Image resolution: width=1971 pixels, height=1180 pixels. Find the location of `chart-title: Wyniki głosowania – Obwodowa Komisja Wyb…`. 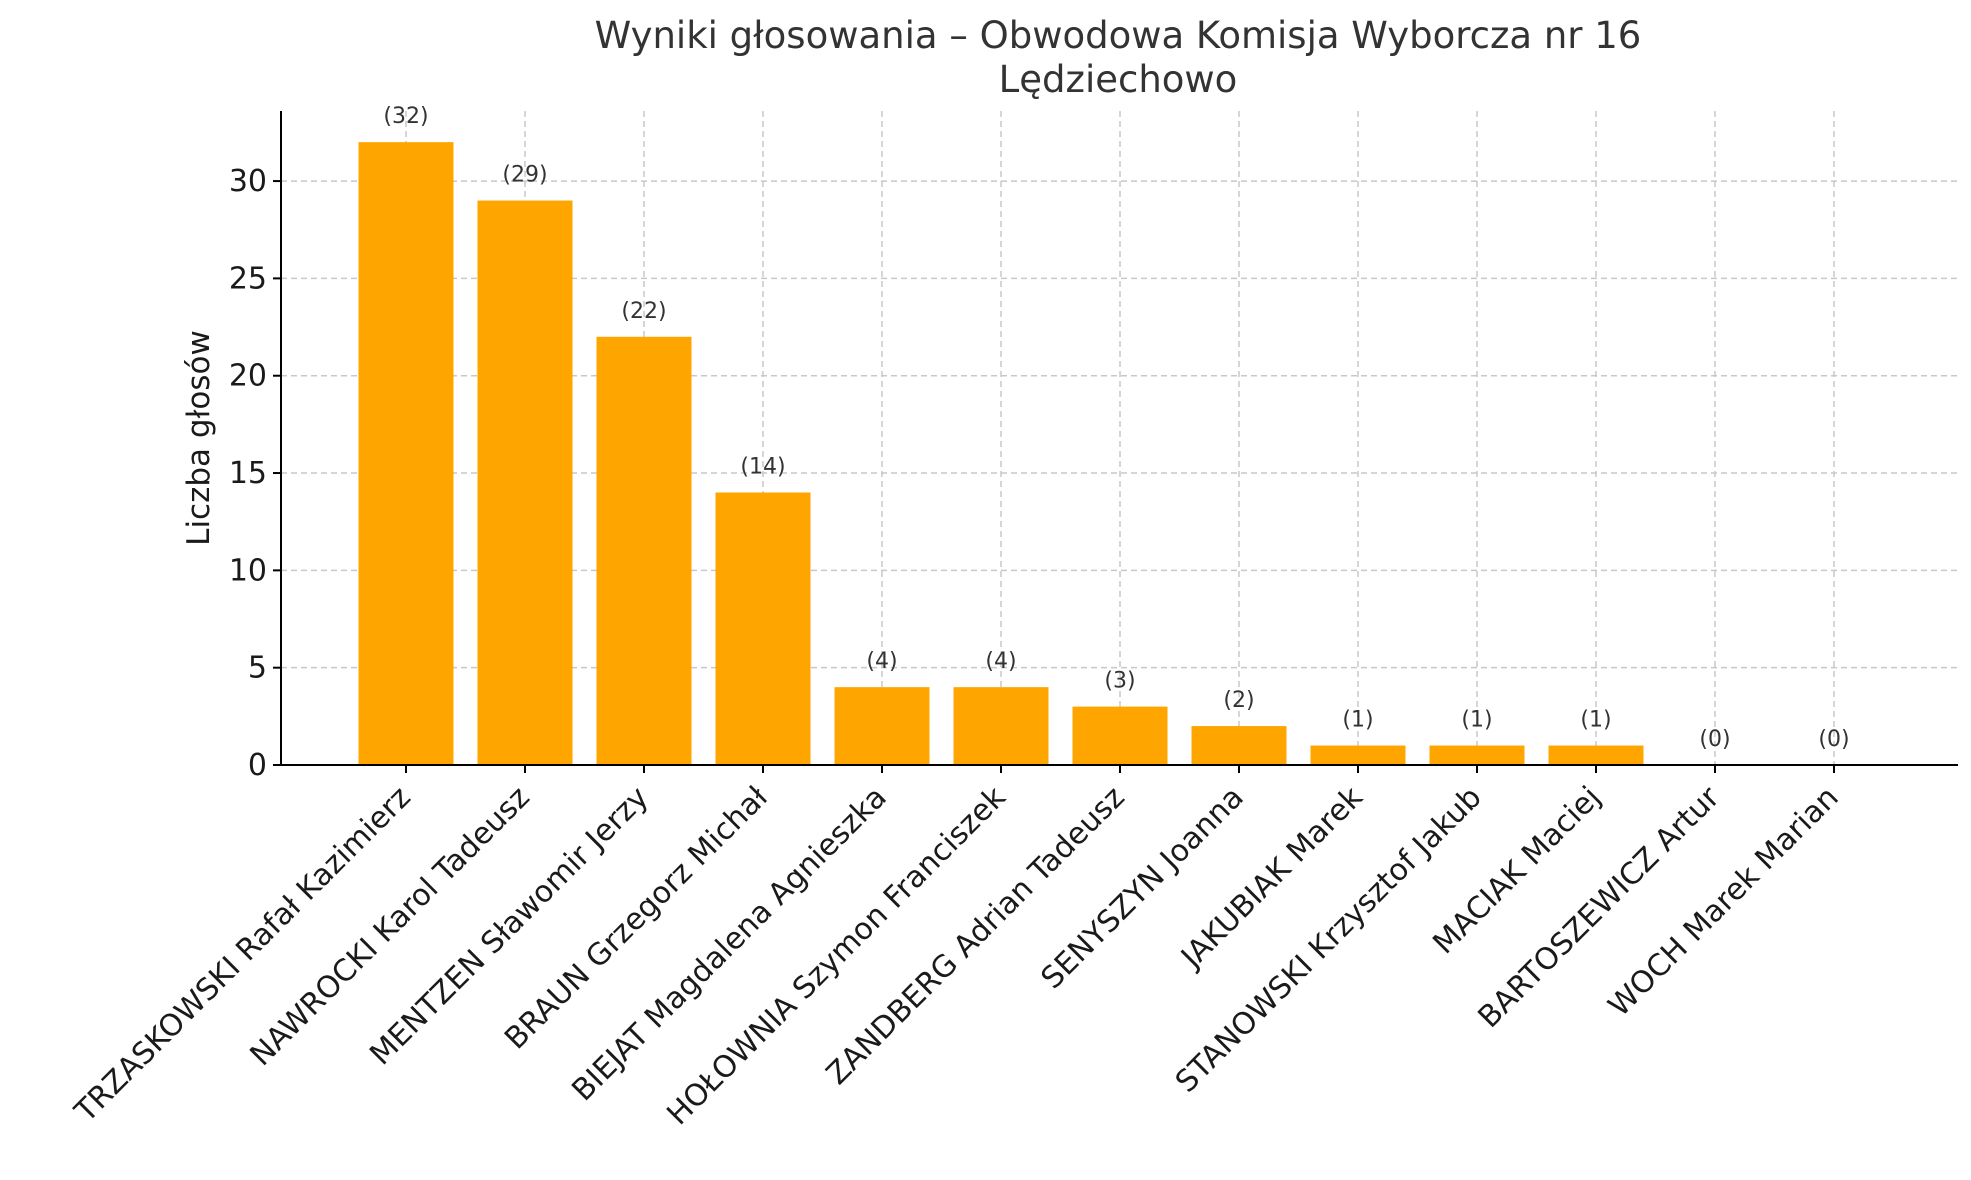

chart-title: Wyniki głosowania – Obwodowa Komisja Wyb… is located at coordinates (1118, 35).